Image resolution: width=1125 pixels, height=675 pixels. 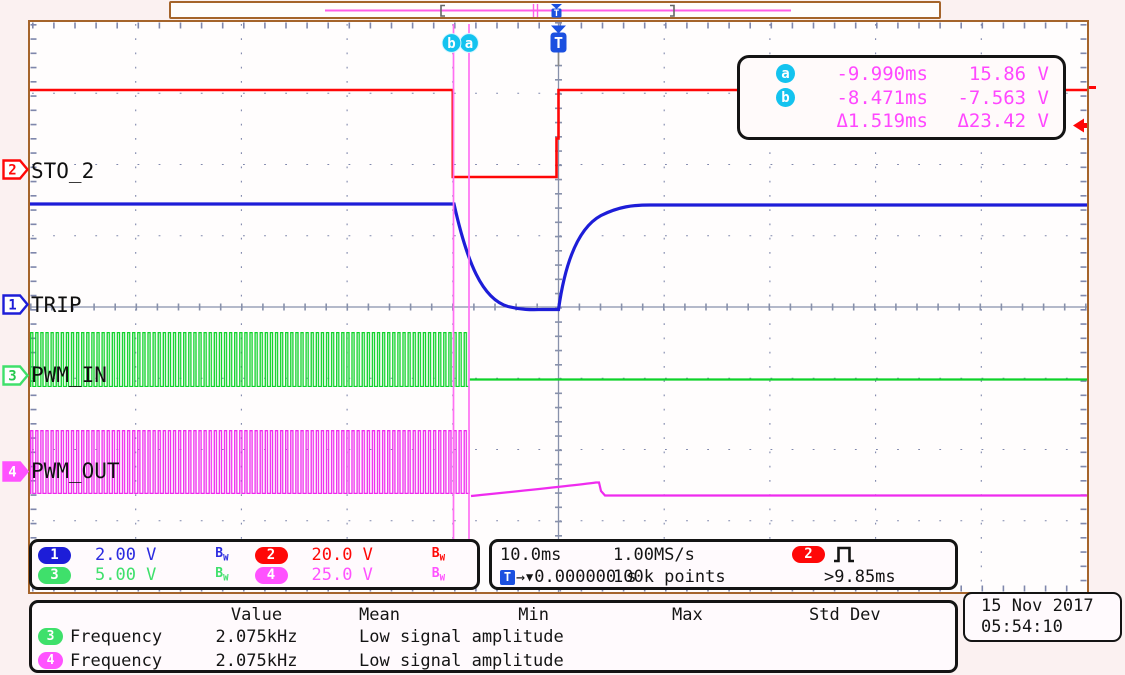 I want to click on preview-trigger-t-label: T, so click(x=557, y=13).